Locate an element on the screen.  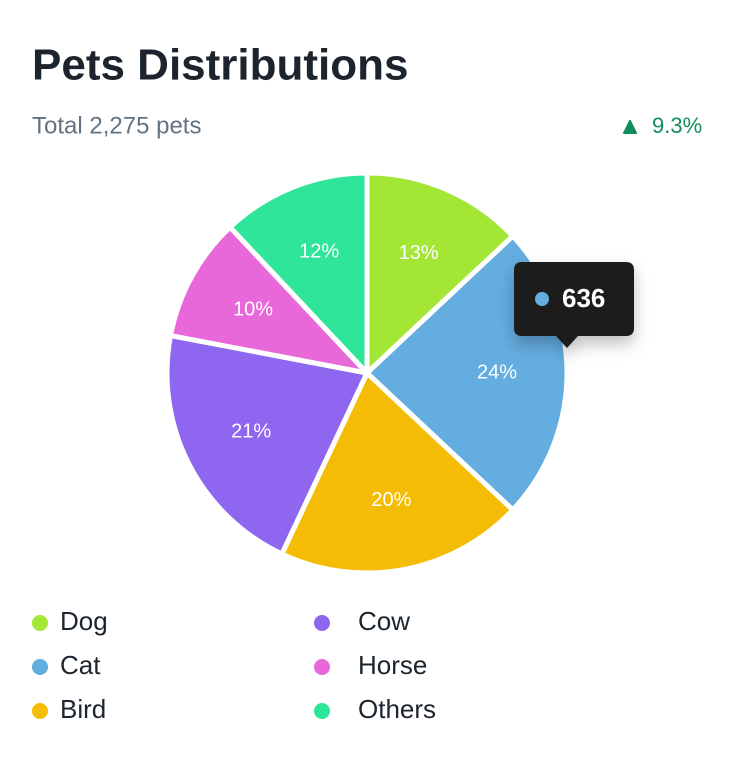
slice-label: 20% is located at coordinates (391, 500).